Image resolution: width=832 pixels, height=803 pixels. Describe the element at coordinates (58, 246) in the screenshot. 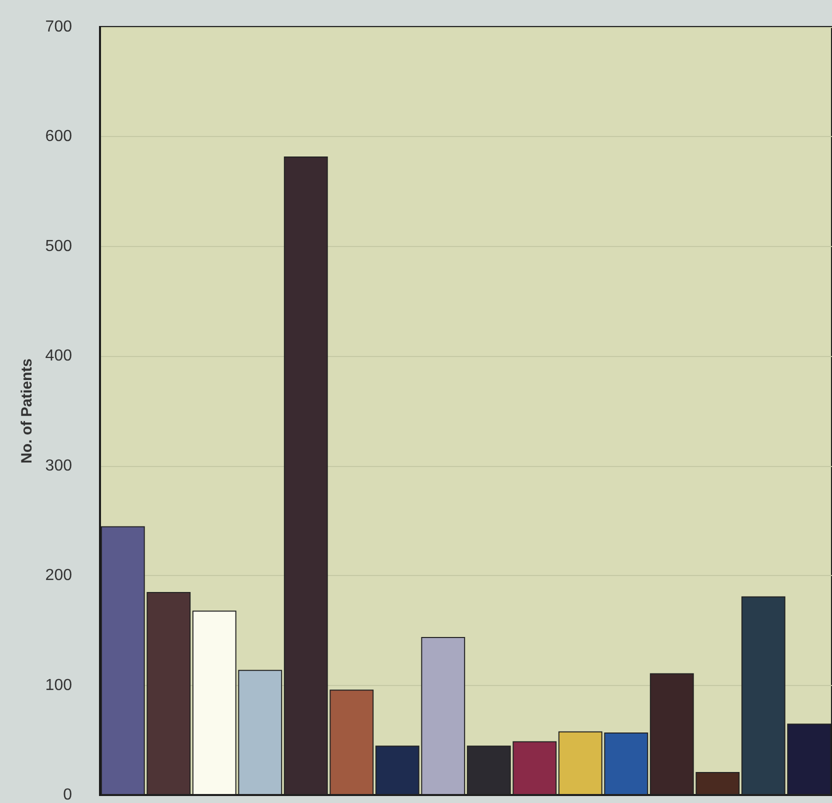

I see `y-tick-label: 500` at that location.